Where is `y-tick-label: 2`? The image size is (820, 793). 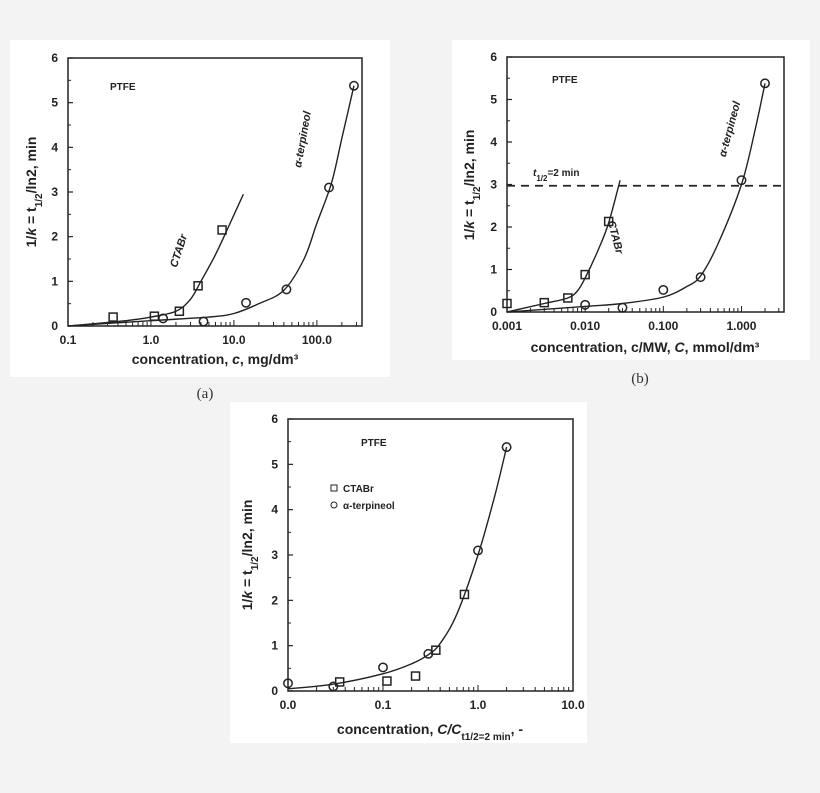
y-tick-label: 2 is located at coordinates (274, 600).